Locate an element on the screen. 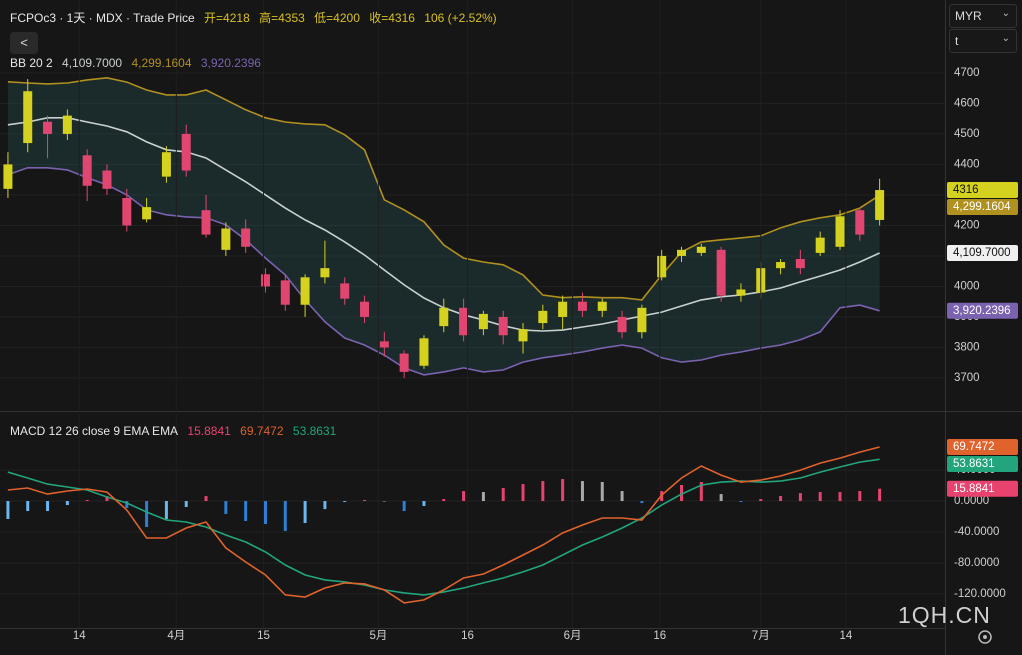 Image resolution: width=1022 pixels, height=655 pixels. symbol-title: FCPOc3 · 1天 · MDX · Trade Price is located at coordinates (102, 18).